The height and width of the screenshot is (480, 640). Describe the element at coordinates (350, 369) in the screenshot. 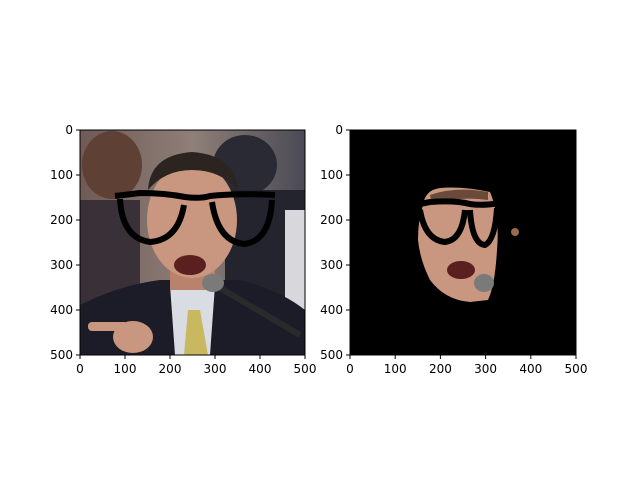

I see `right-xtick-label: 0` at that location.